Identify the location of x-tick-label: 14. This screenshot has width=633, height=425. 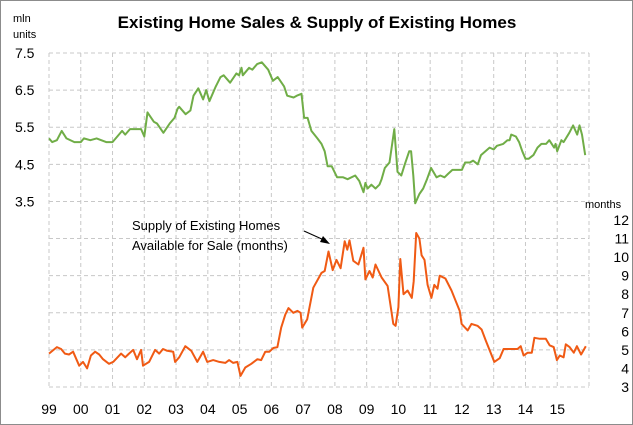
(526, 409).